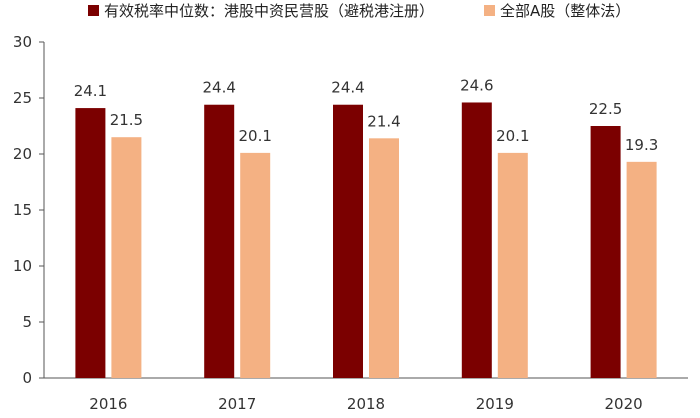 The width and height of the screenshot is (700, 418). Describe the element at coordinates (641, 145) in the screenshot. I see `data-label-series1-2020: 19.3` at that location.